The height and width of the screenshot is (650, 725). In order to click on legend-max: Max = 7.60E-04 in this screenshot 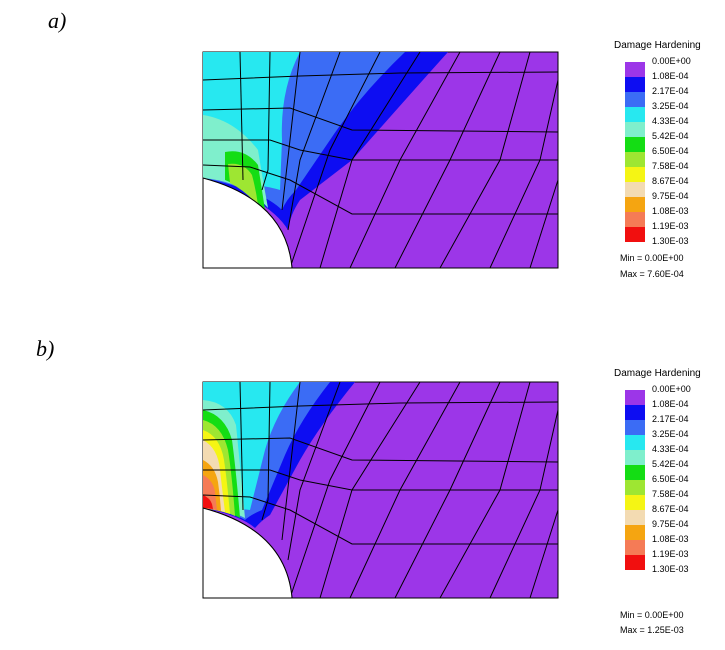, I will do `click(652, 274)`.